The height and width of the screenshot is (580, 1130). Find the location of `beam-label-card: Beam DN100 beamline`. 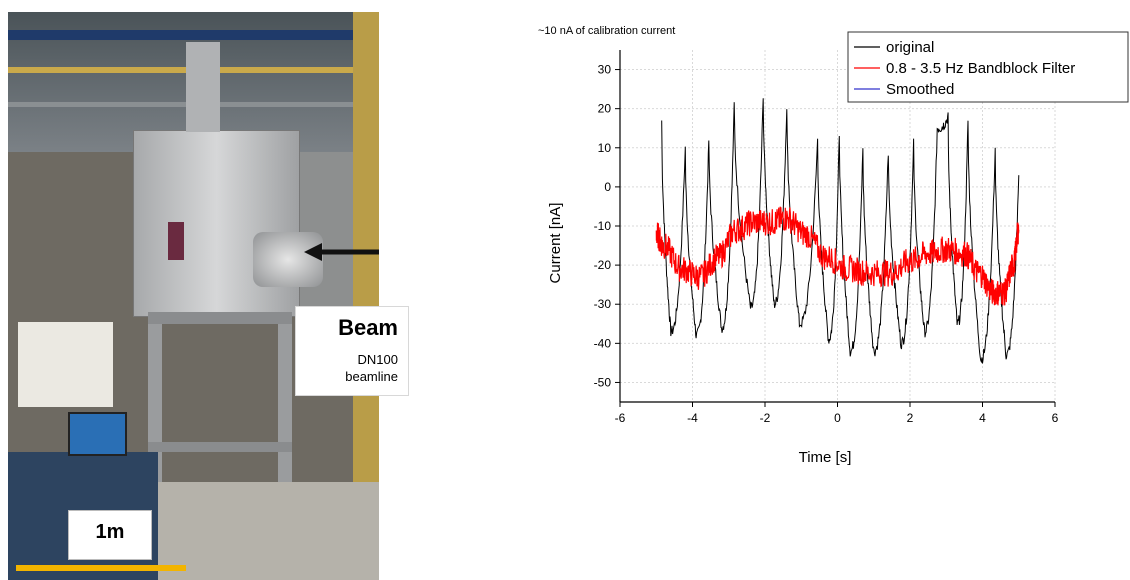

beam-label-card: Beam DN100 beamline is located at coordinates (352, 351).